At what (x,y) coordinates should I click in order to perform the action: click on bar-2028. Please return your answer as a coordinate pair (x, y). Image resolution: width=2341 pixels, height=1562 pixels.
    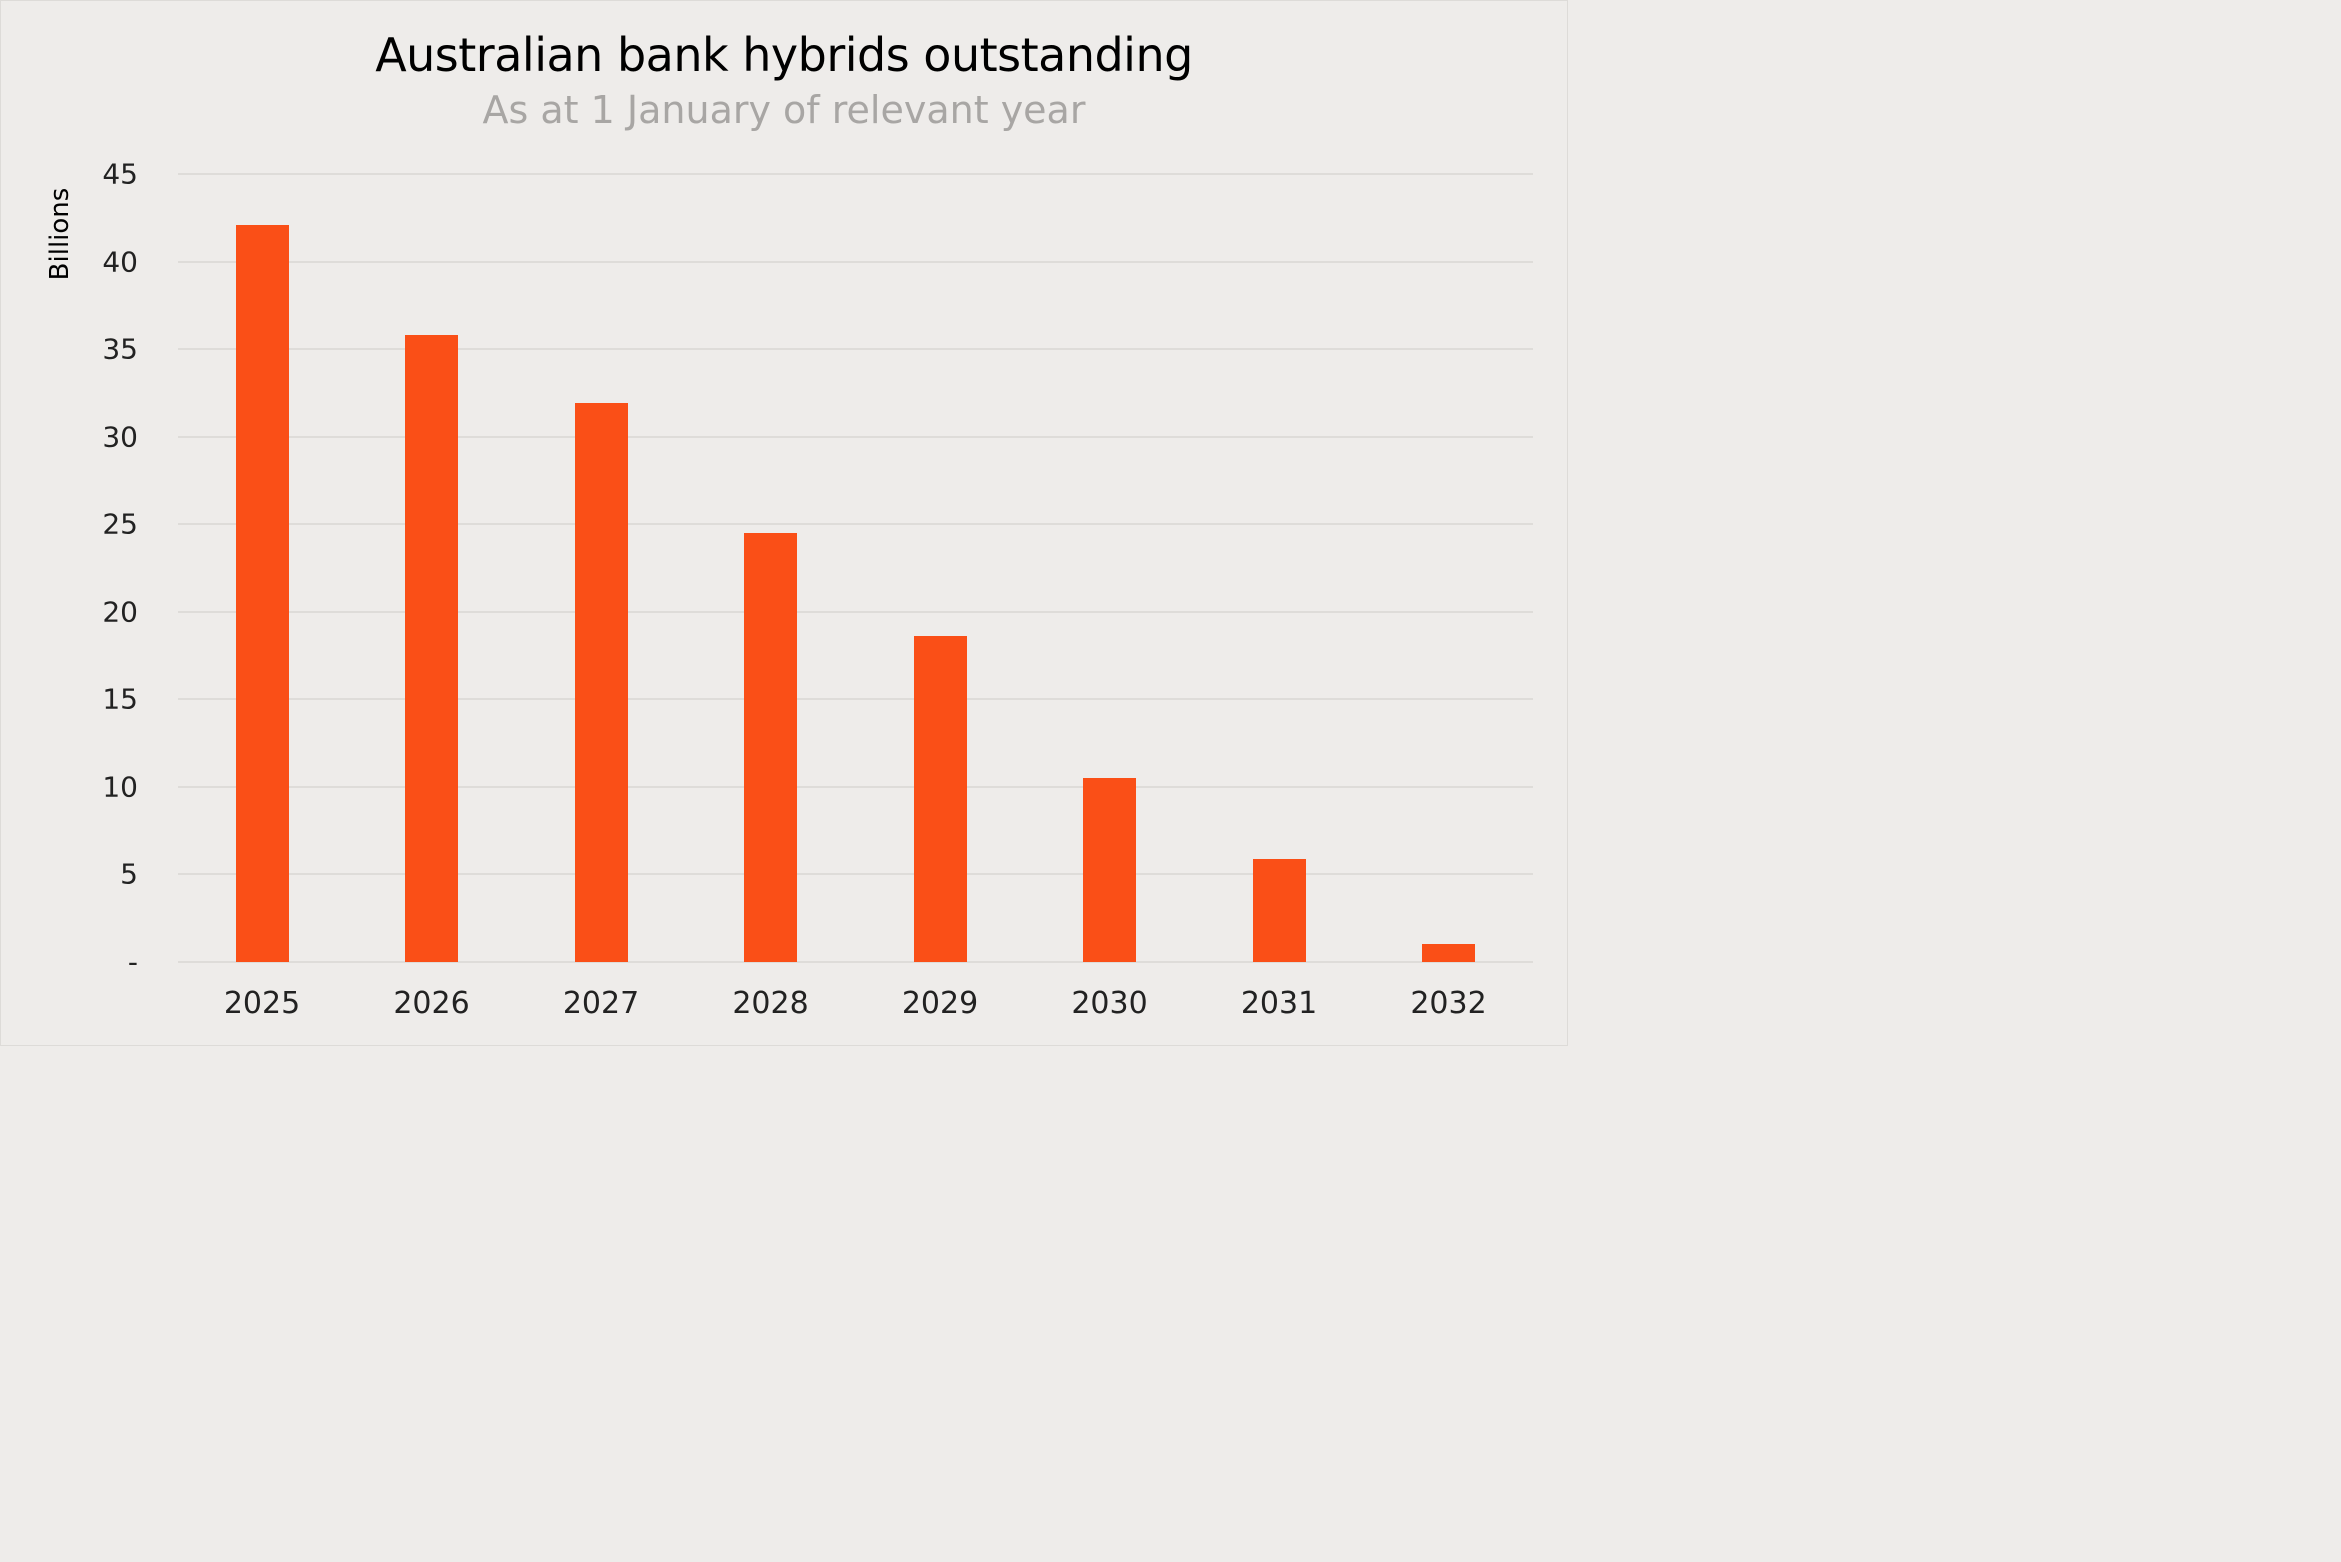
    Looking at the image, I should click on (770, 747).